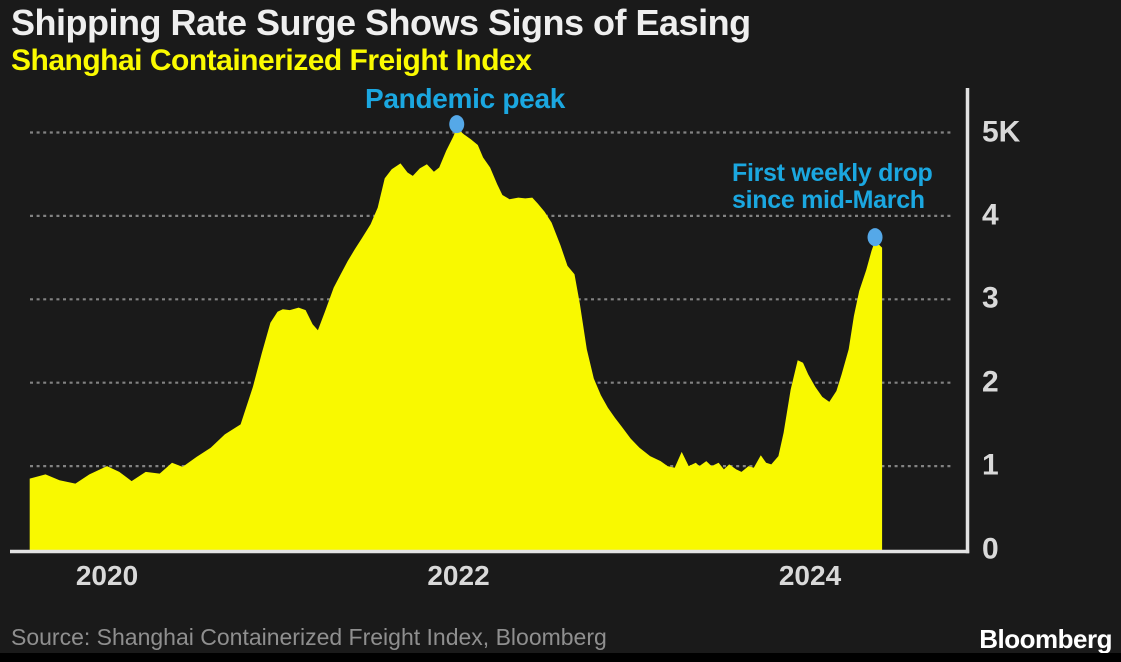  I want to click on x-axis-tick-label-2020: 2020, so click(107, 575).